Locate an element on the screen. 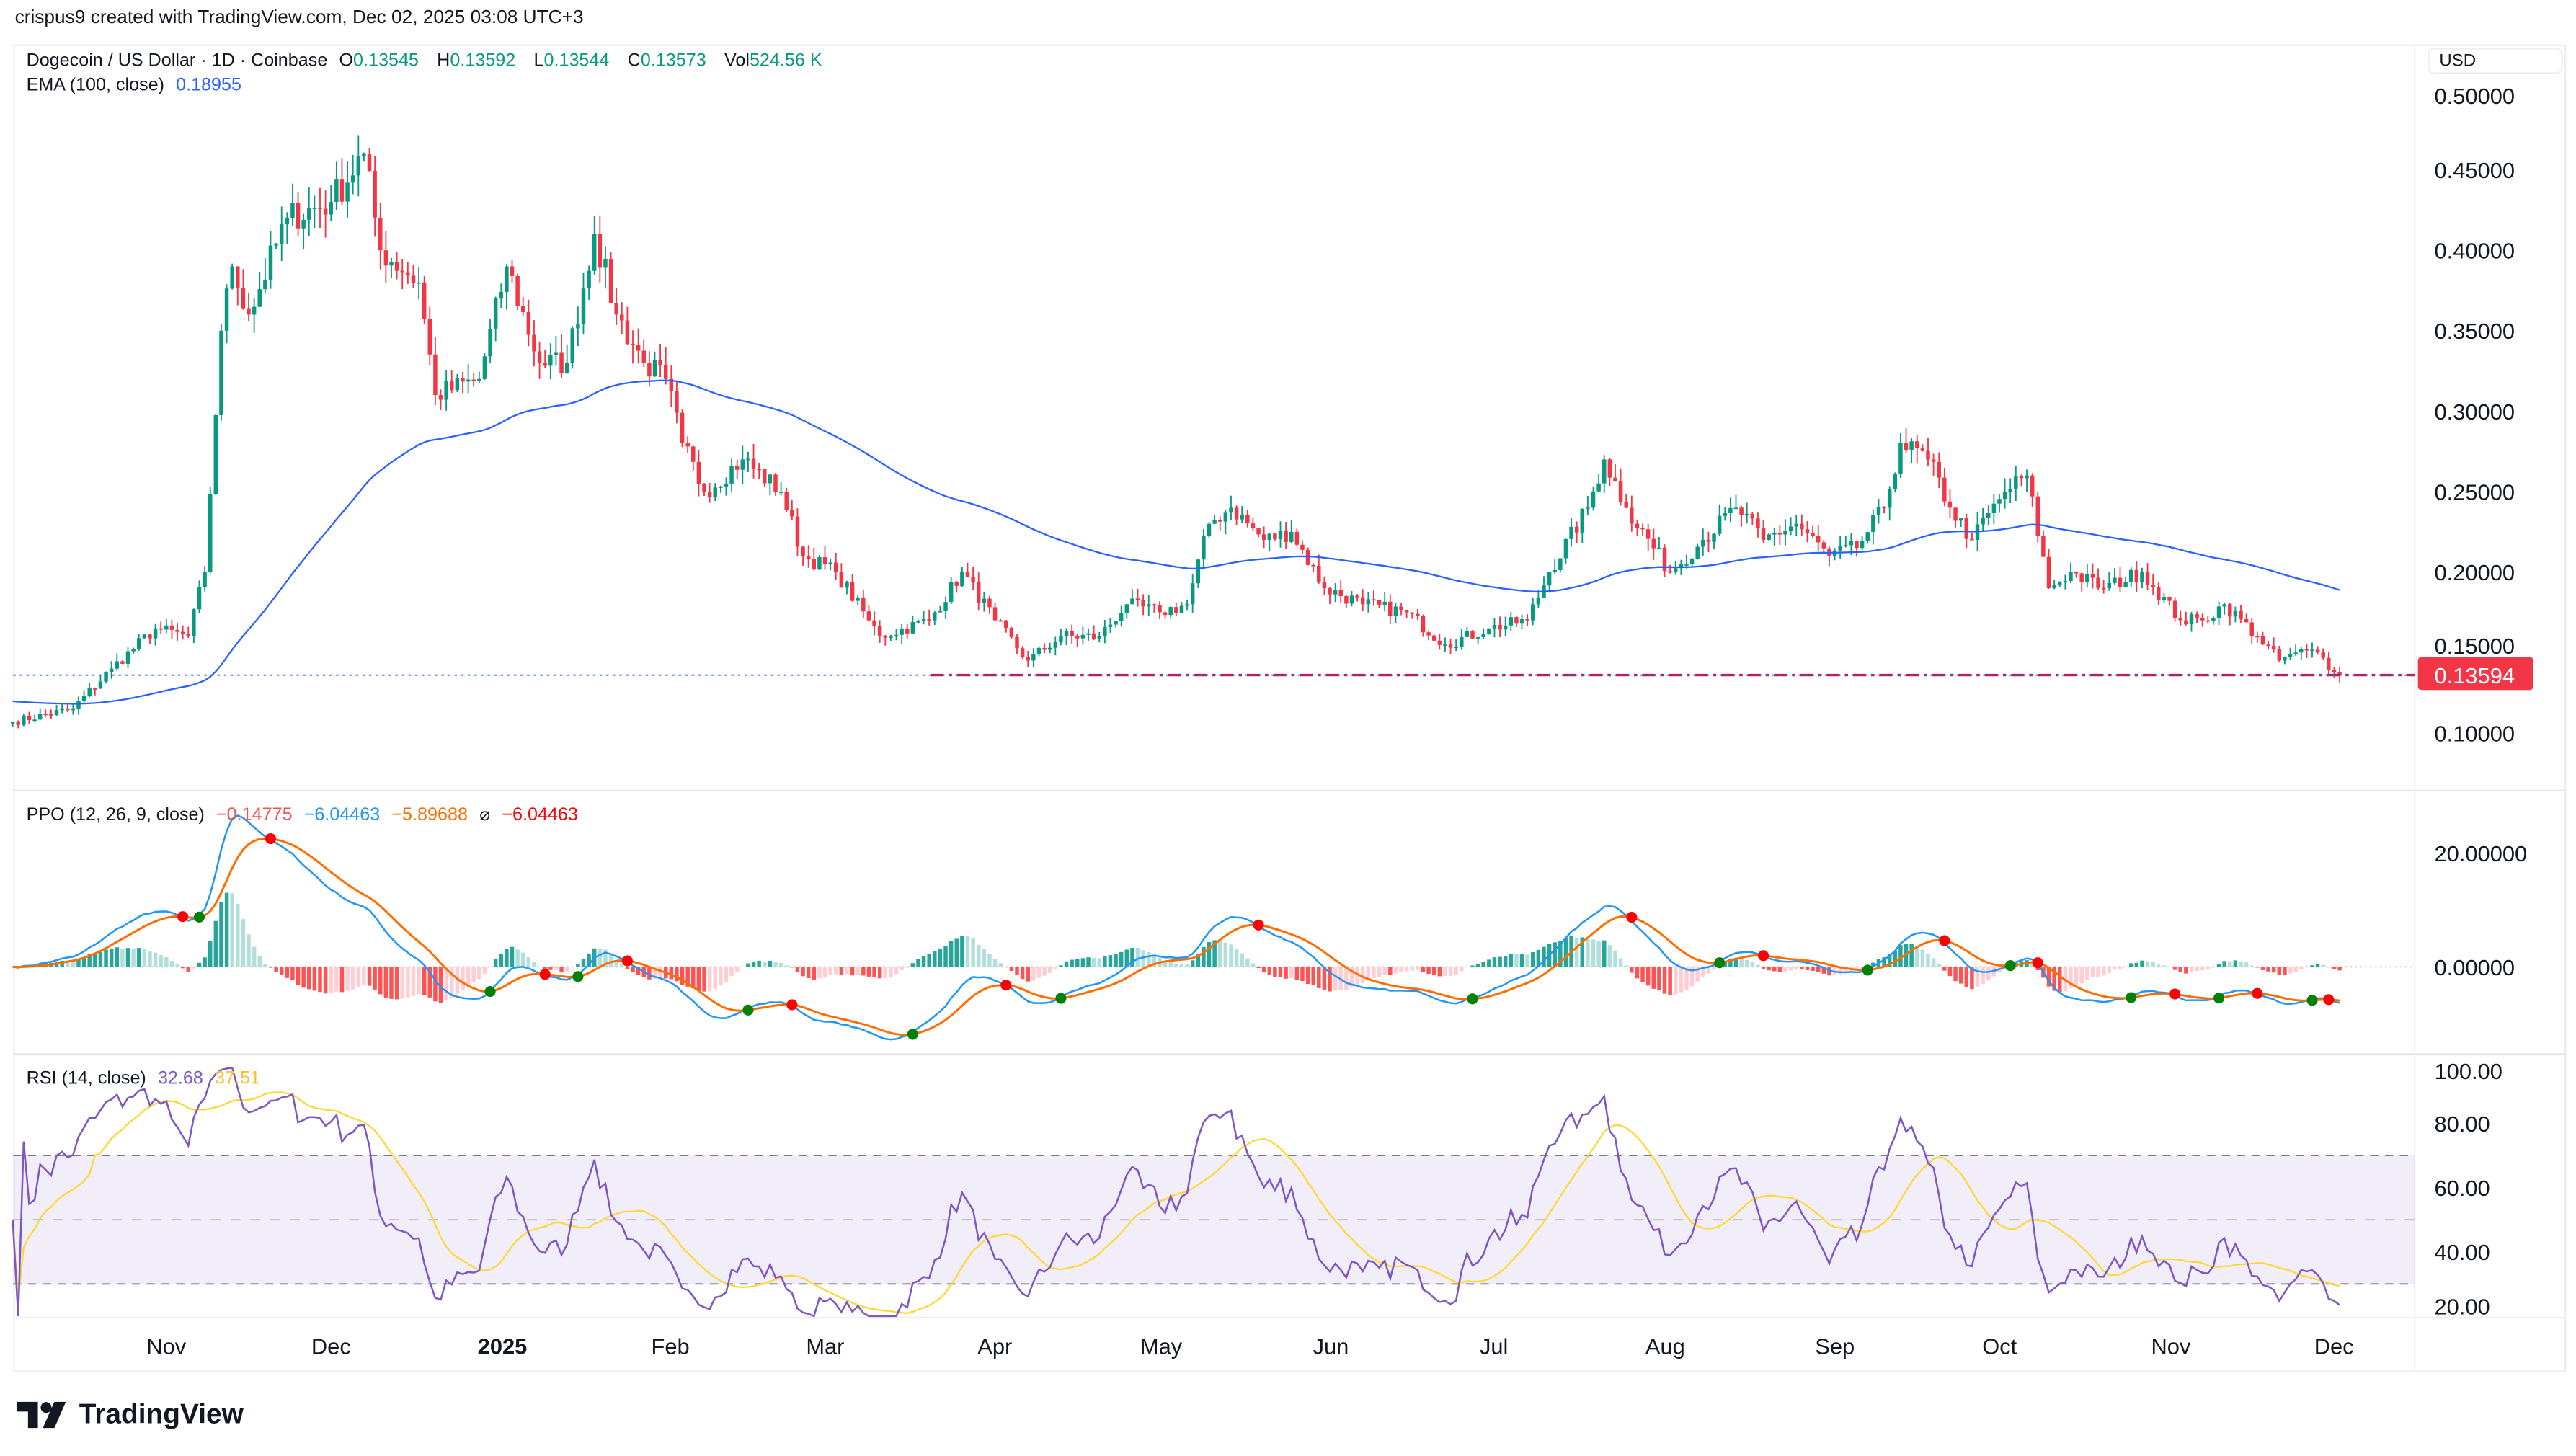 The width and height of the screenshot is (2576, 1456). ema-legend: EMA (100, close) 0.18955 is located at coordinates (138, 85).